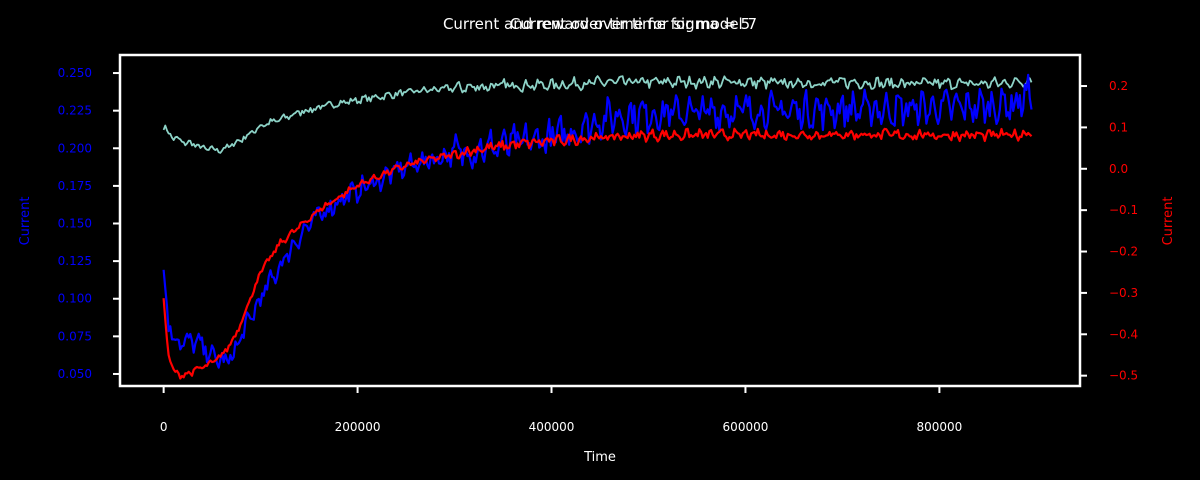  I want to click on left-y-tick-label: 0.125, so click(75, 261).